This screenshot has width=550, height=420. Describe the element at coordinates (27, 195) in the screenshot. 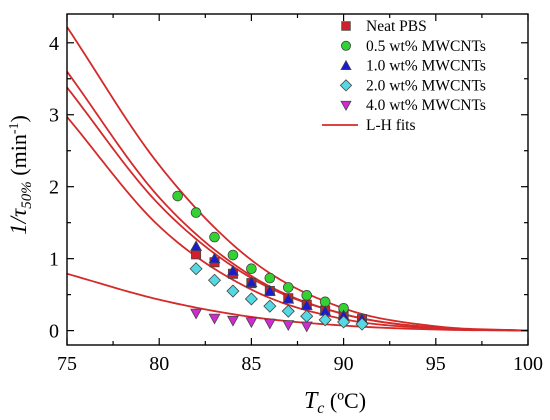

I see `y-axis-title-sub: 50%` at that location.